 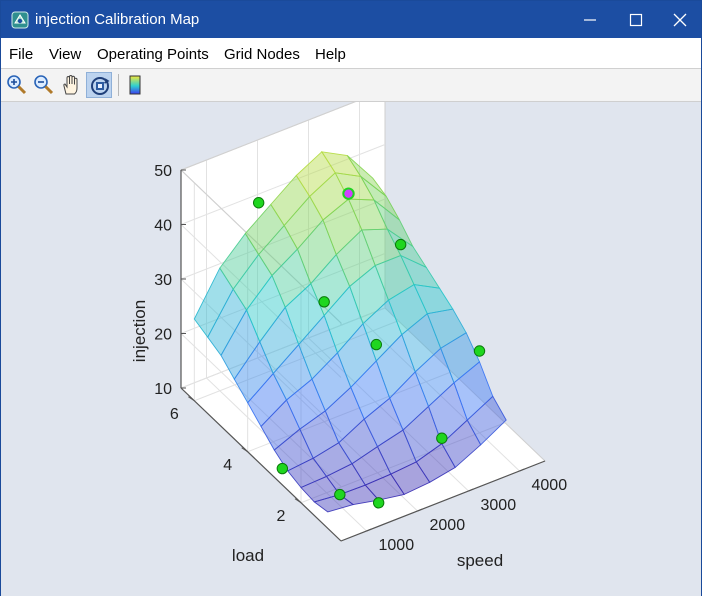 I want to click on speed-tick-label: 3000, so click(x=499, y=505).